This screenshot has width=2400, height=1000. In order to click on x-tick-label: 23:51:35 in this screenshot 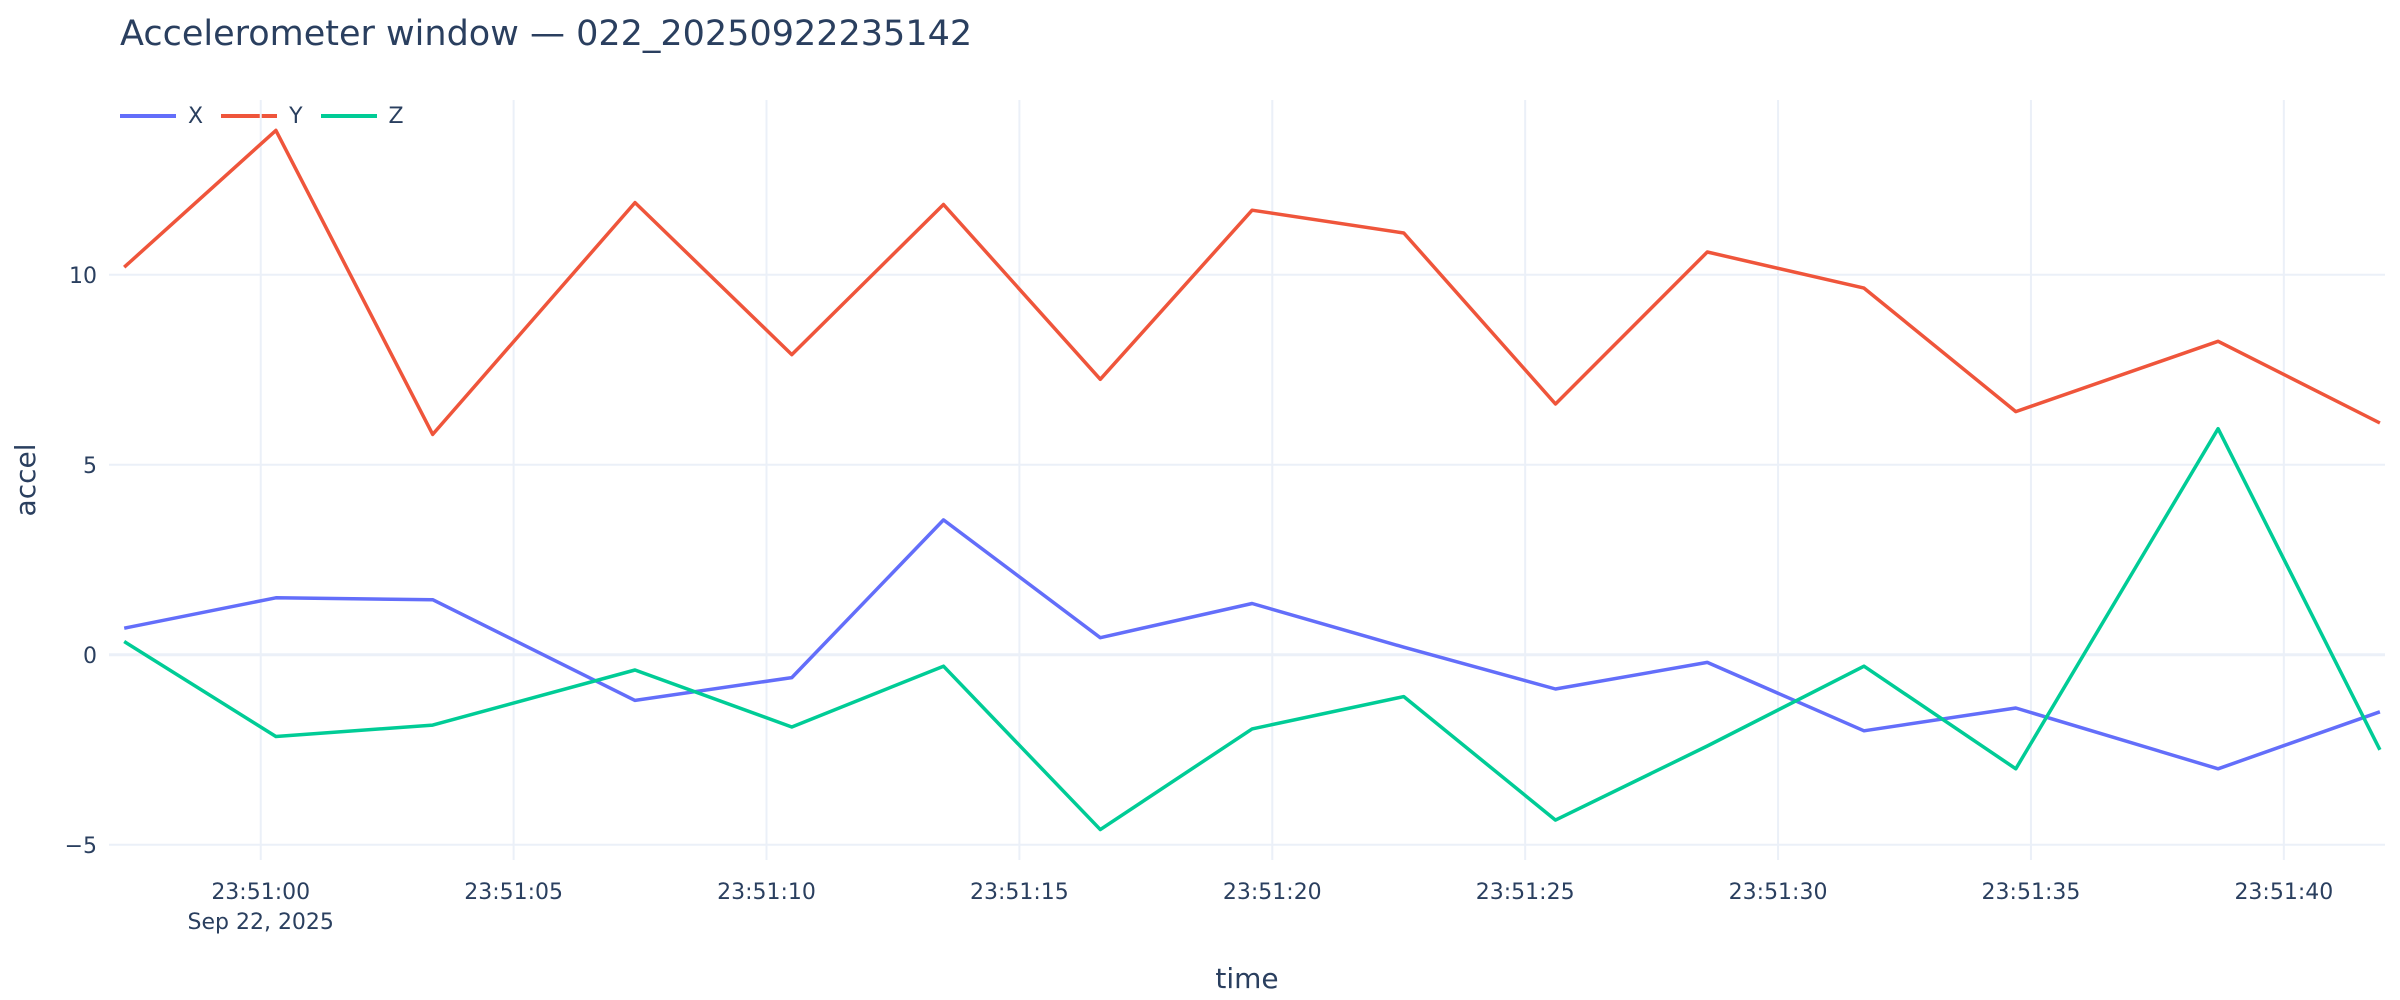, I will do `click(2031, 892)`.